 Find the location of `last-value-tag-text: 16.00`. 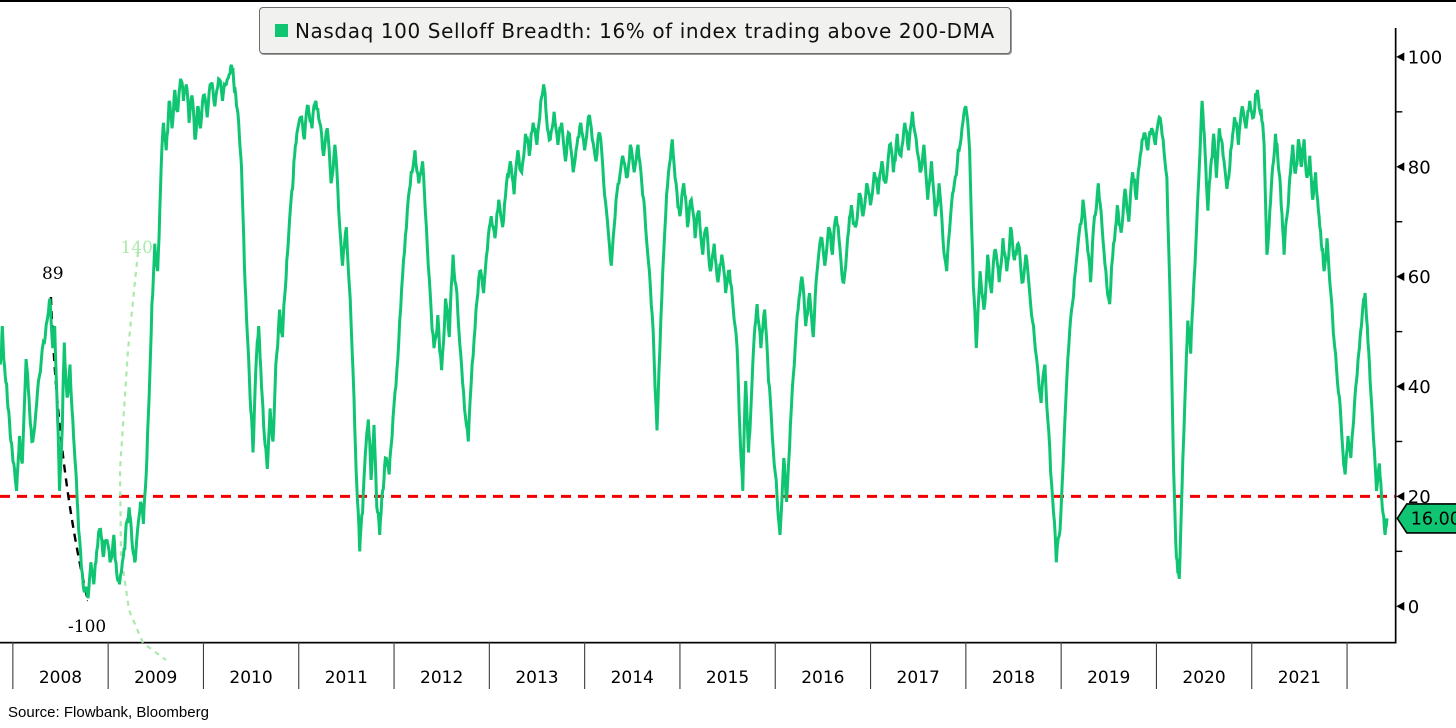

last-value-tag-text: 16.00 is located at coordinates (1433, 519).